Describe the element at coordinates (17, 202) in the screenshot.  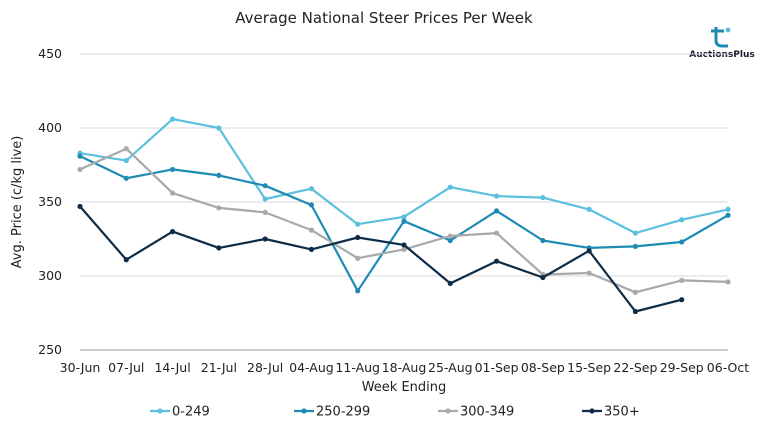
I see `y-axis-label: Avg. Price (c/kg live)` at that location.